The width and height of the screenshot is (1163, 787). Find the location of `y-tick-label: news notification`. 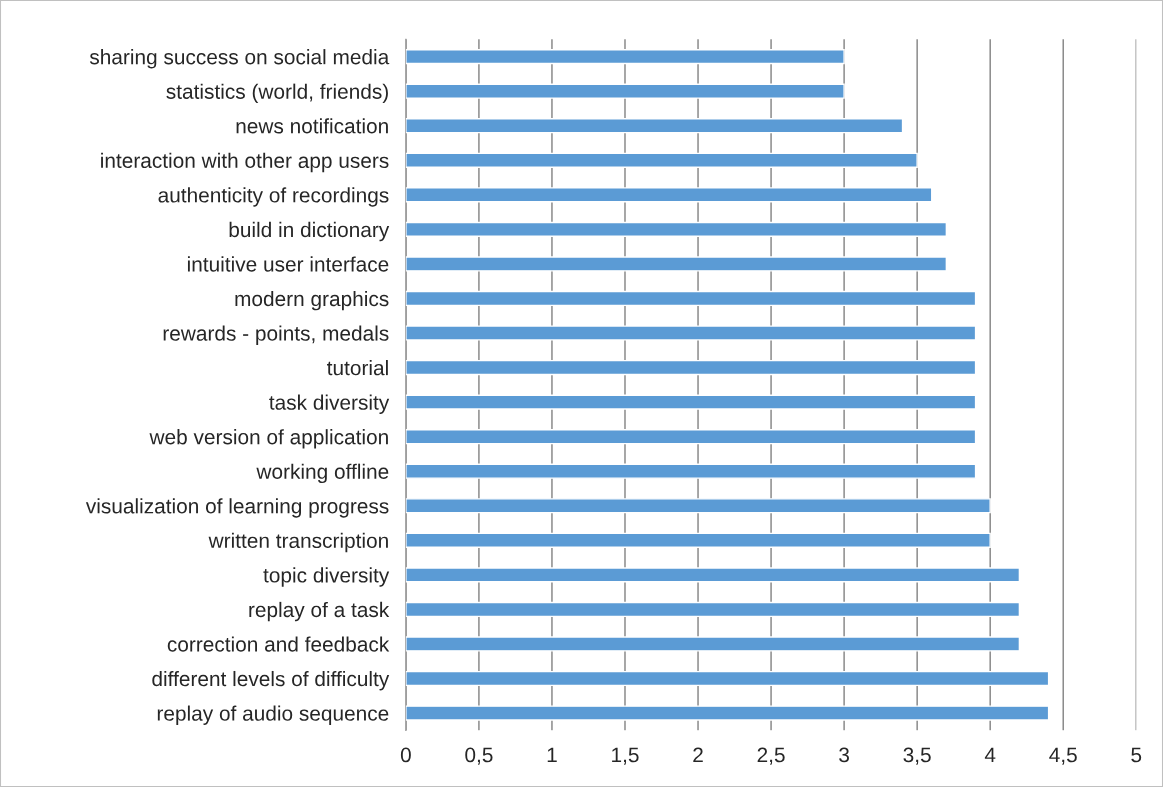

y-tick-label: news notification is located at coordinates (312, 126).